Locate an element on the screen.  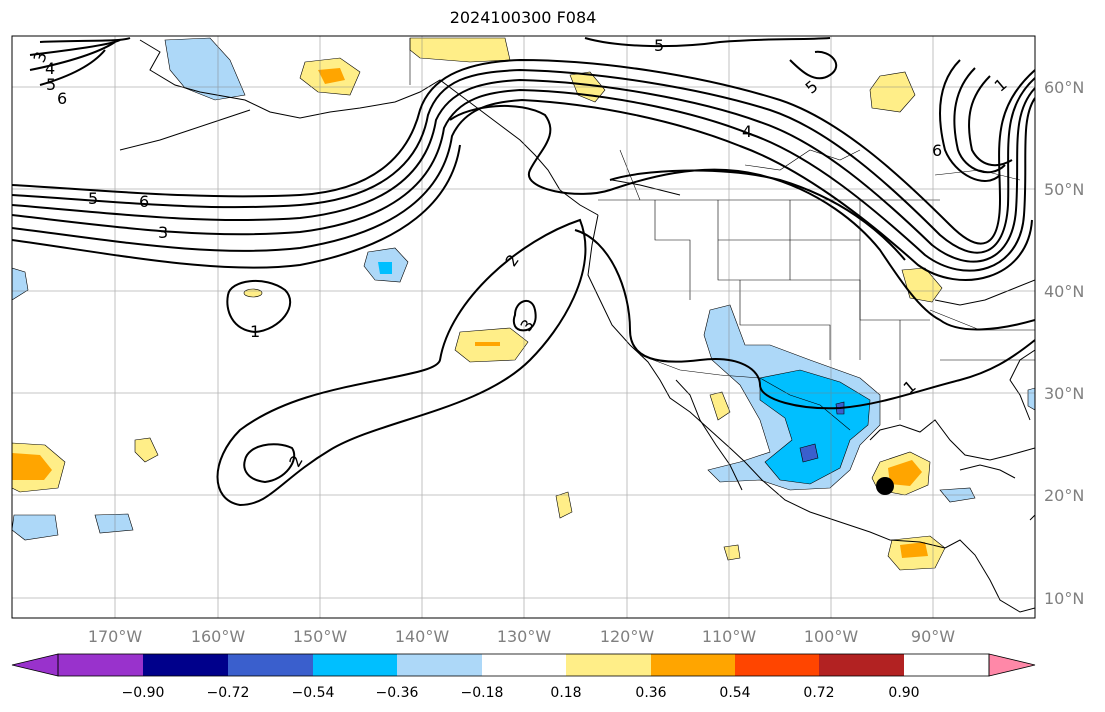
lat-label: 10°N is located at coordinates (1064, 598).